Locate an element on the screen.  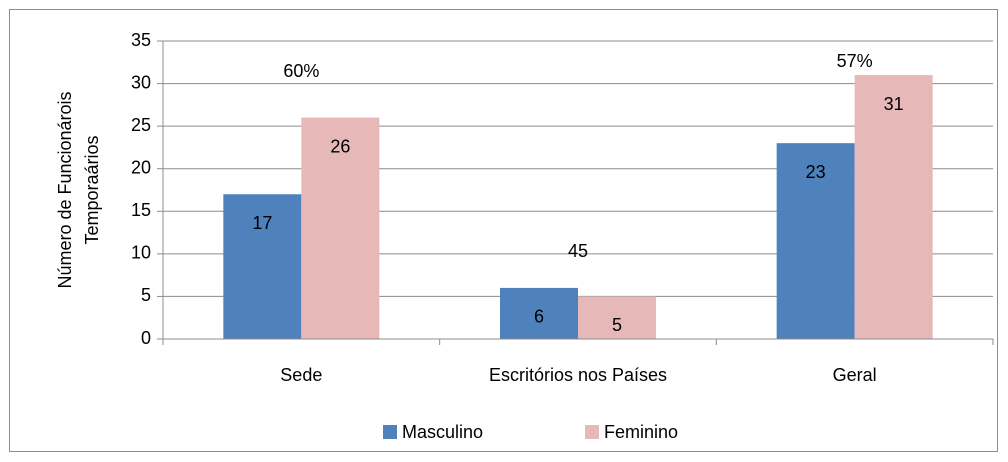
data-label: 17 is located at coordinates (262, 223).